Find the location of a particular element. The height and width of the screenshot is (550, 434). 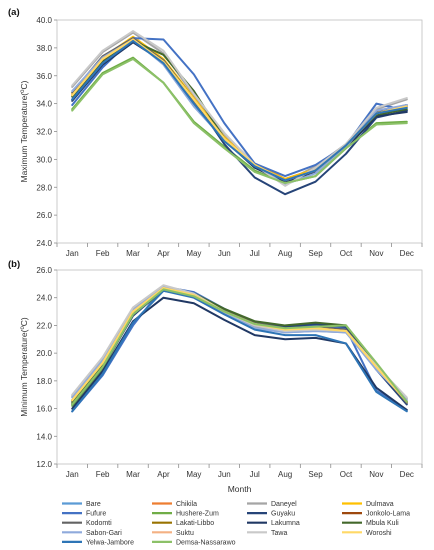

y-tick-label: 40.0 is located at coordinates (44, 20).